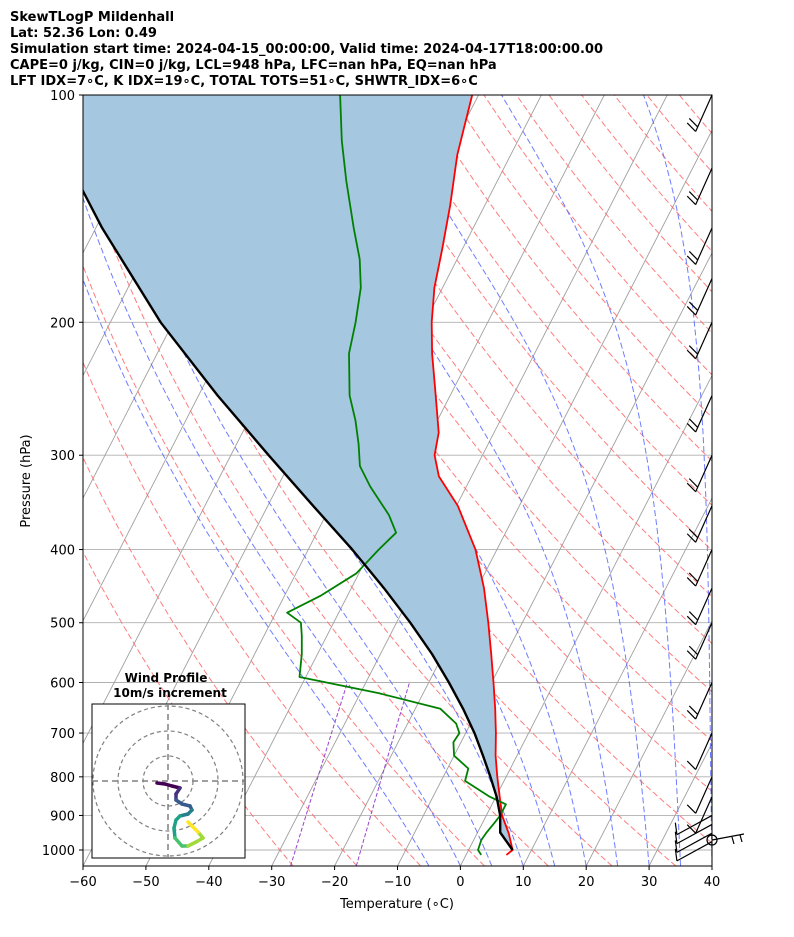 This screenshot has height=937, width=794. What do you see at coordinates (271, 882) in the screenshot?
I see `x-tick-label: −30` at bounding box center [271, 882].